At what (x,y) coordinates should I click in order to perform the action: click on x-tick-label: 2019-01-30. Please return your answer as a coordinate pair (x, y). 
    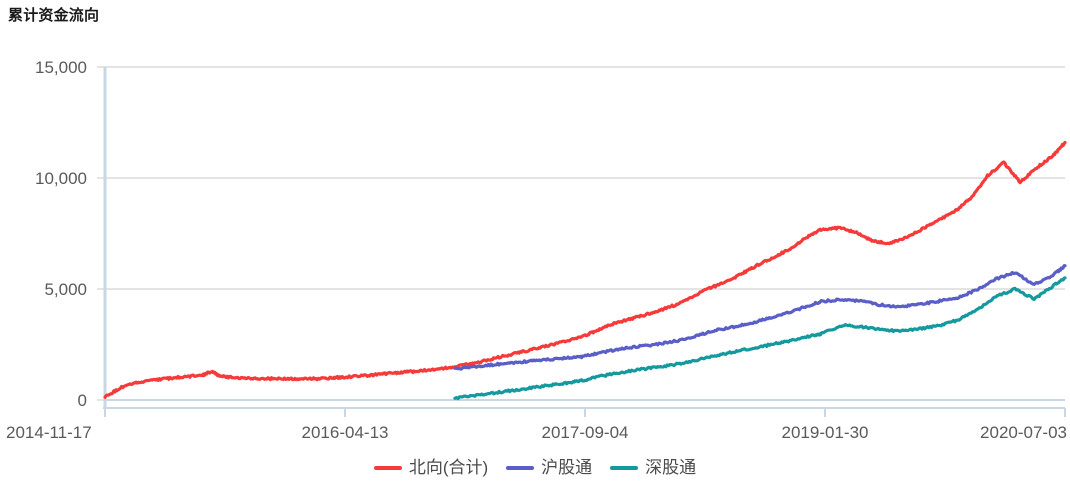
    Looking at the image, I should click on (825, 432).